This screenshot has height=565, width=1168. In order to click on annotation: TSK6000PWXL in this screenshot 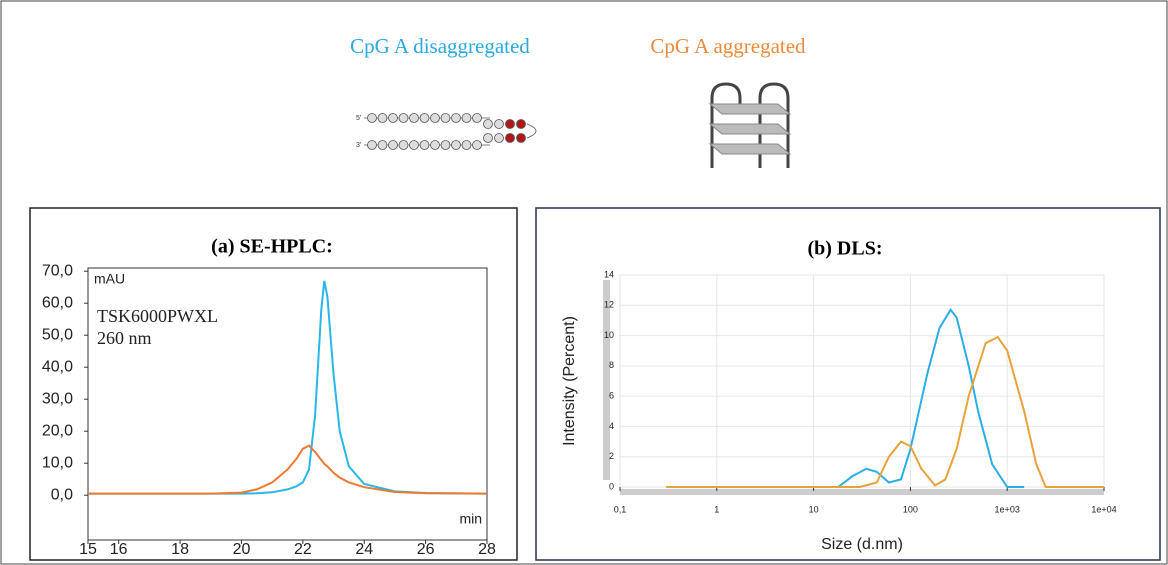, I will do `click(157, 316)`.